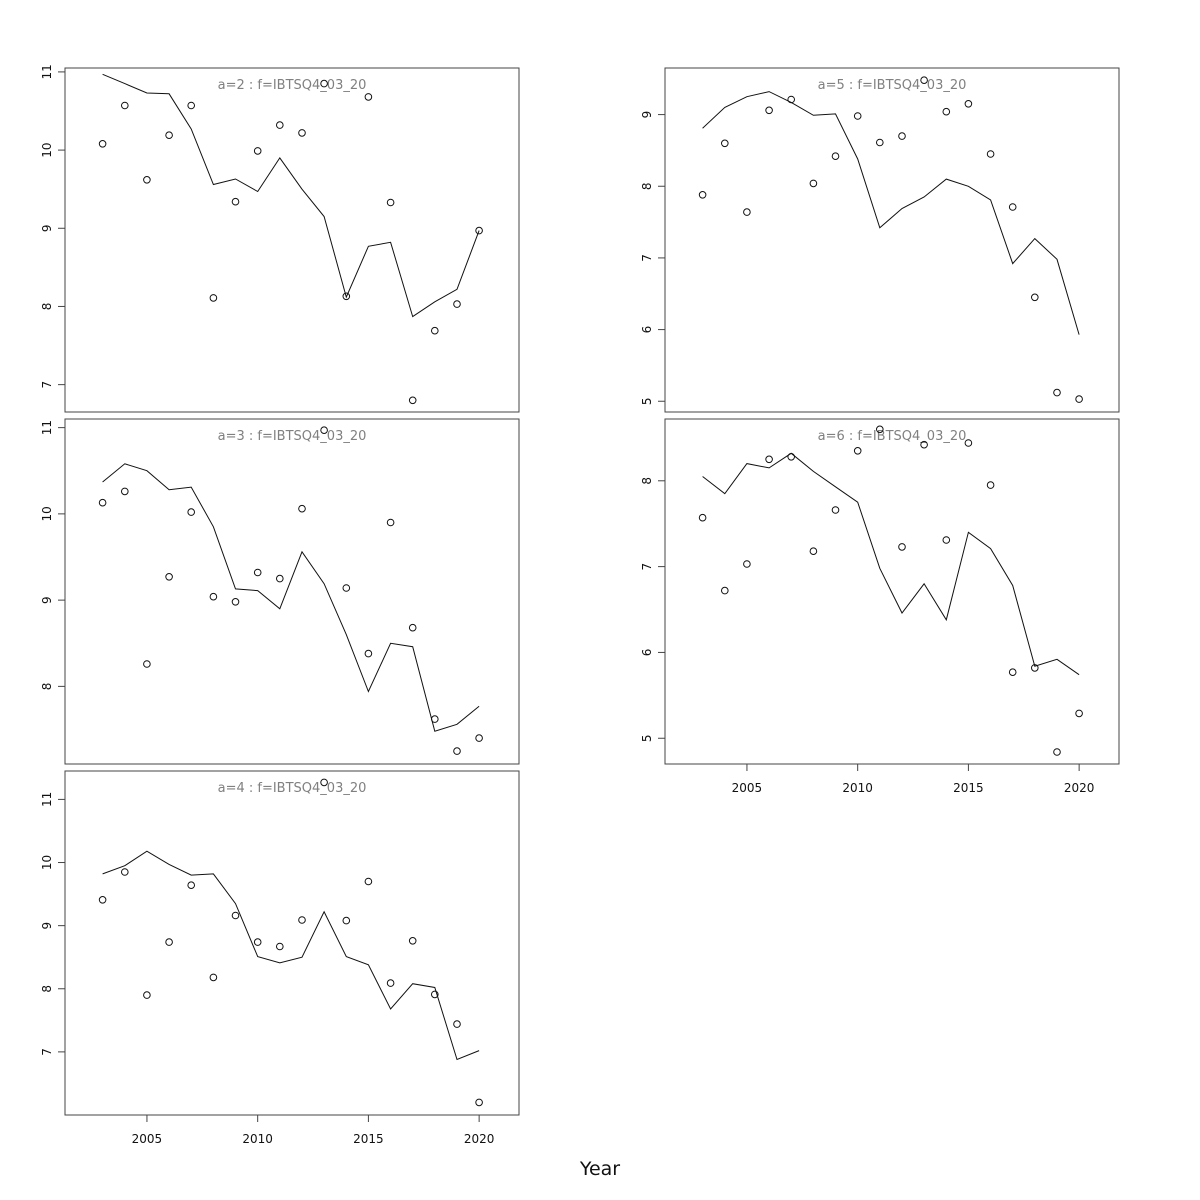 The height and width of the screenshot is (1200, 1200). I want to click on x-tick-label: 2020, so click(1079, 788).